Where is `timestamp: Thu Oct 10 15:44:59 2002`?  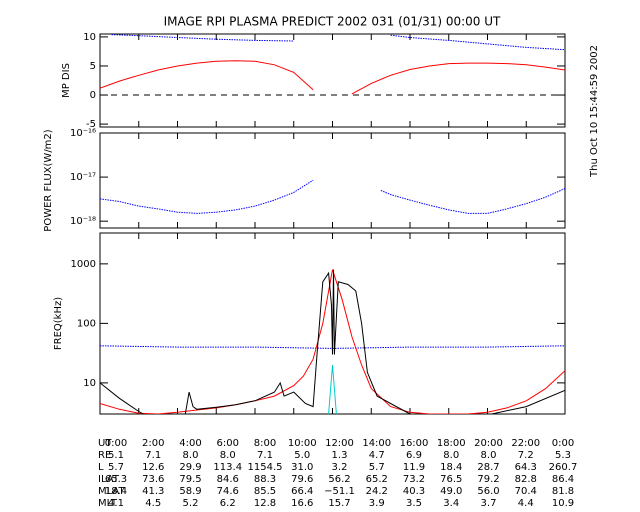 timestamp: Thu Oct 10 15:44:59 2002 is located at coordinates (594, 111).